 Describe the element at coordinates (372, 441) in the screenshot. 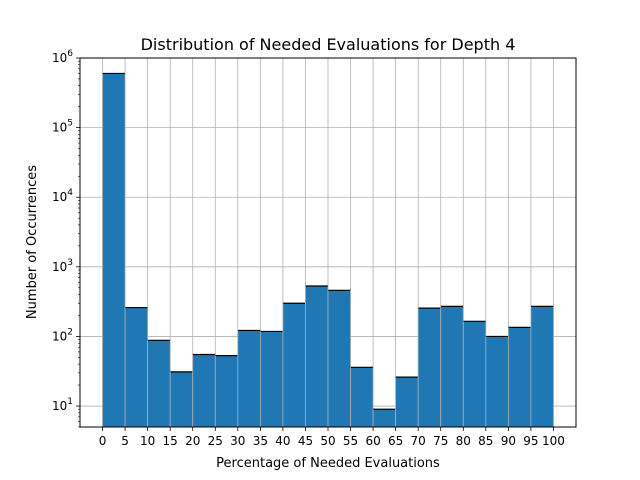

I see `x-tick-label: 60` at that location.